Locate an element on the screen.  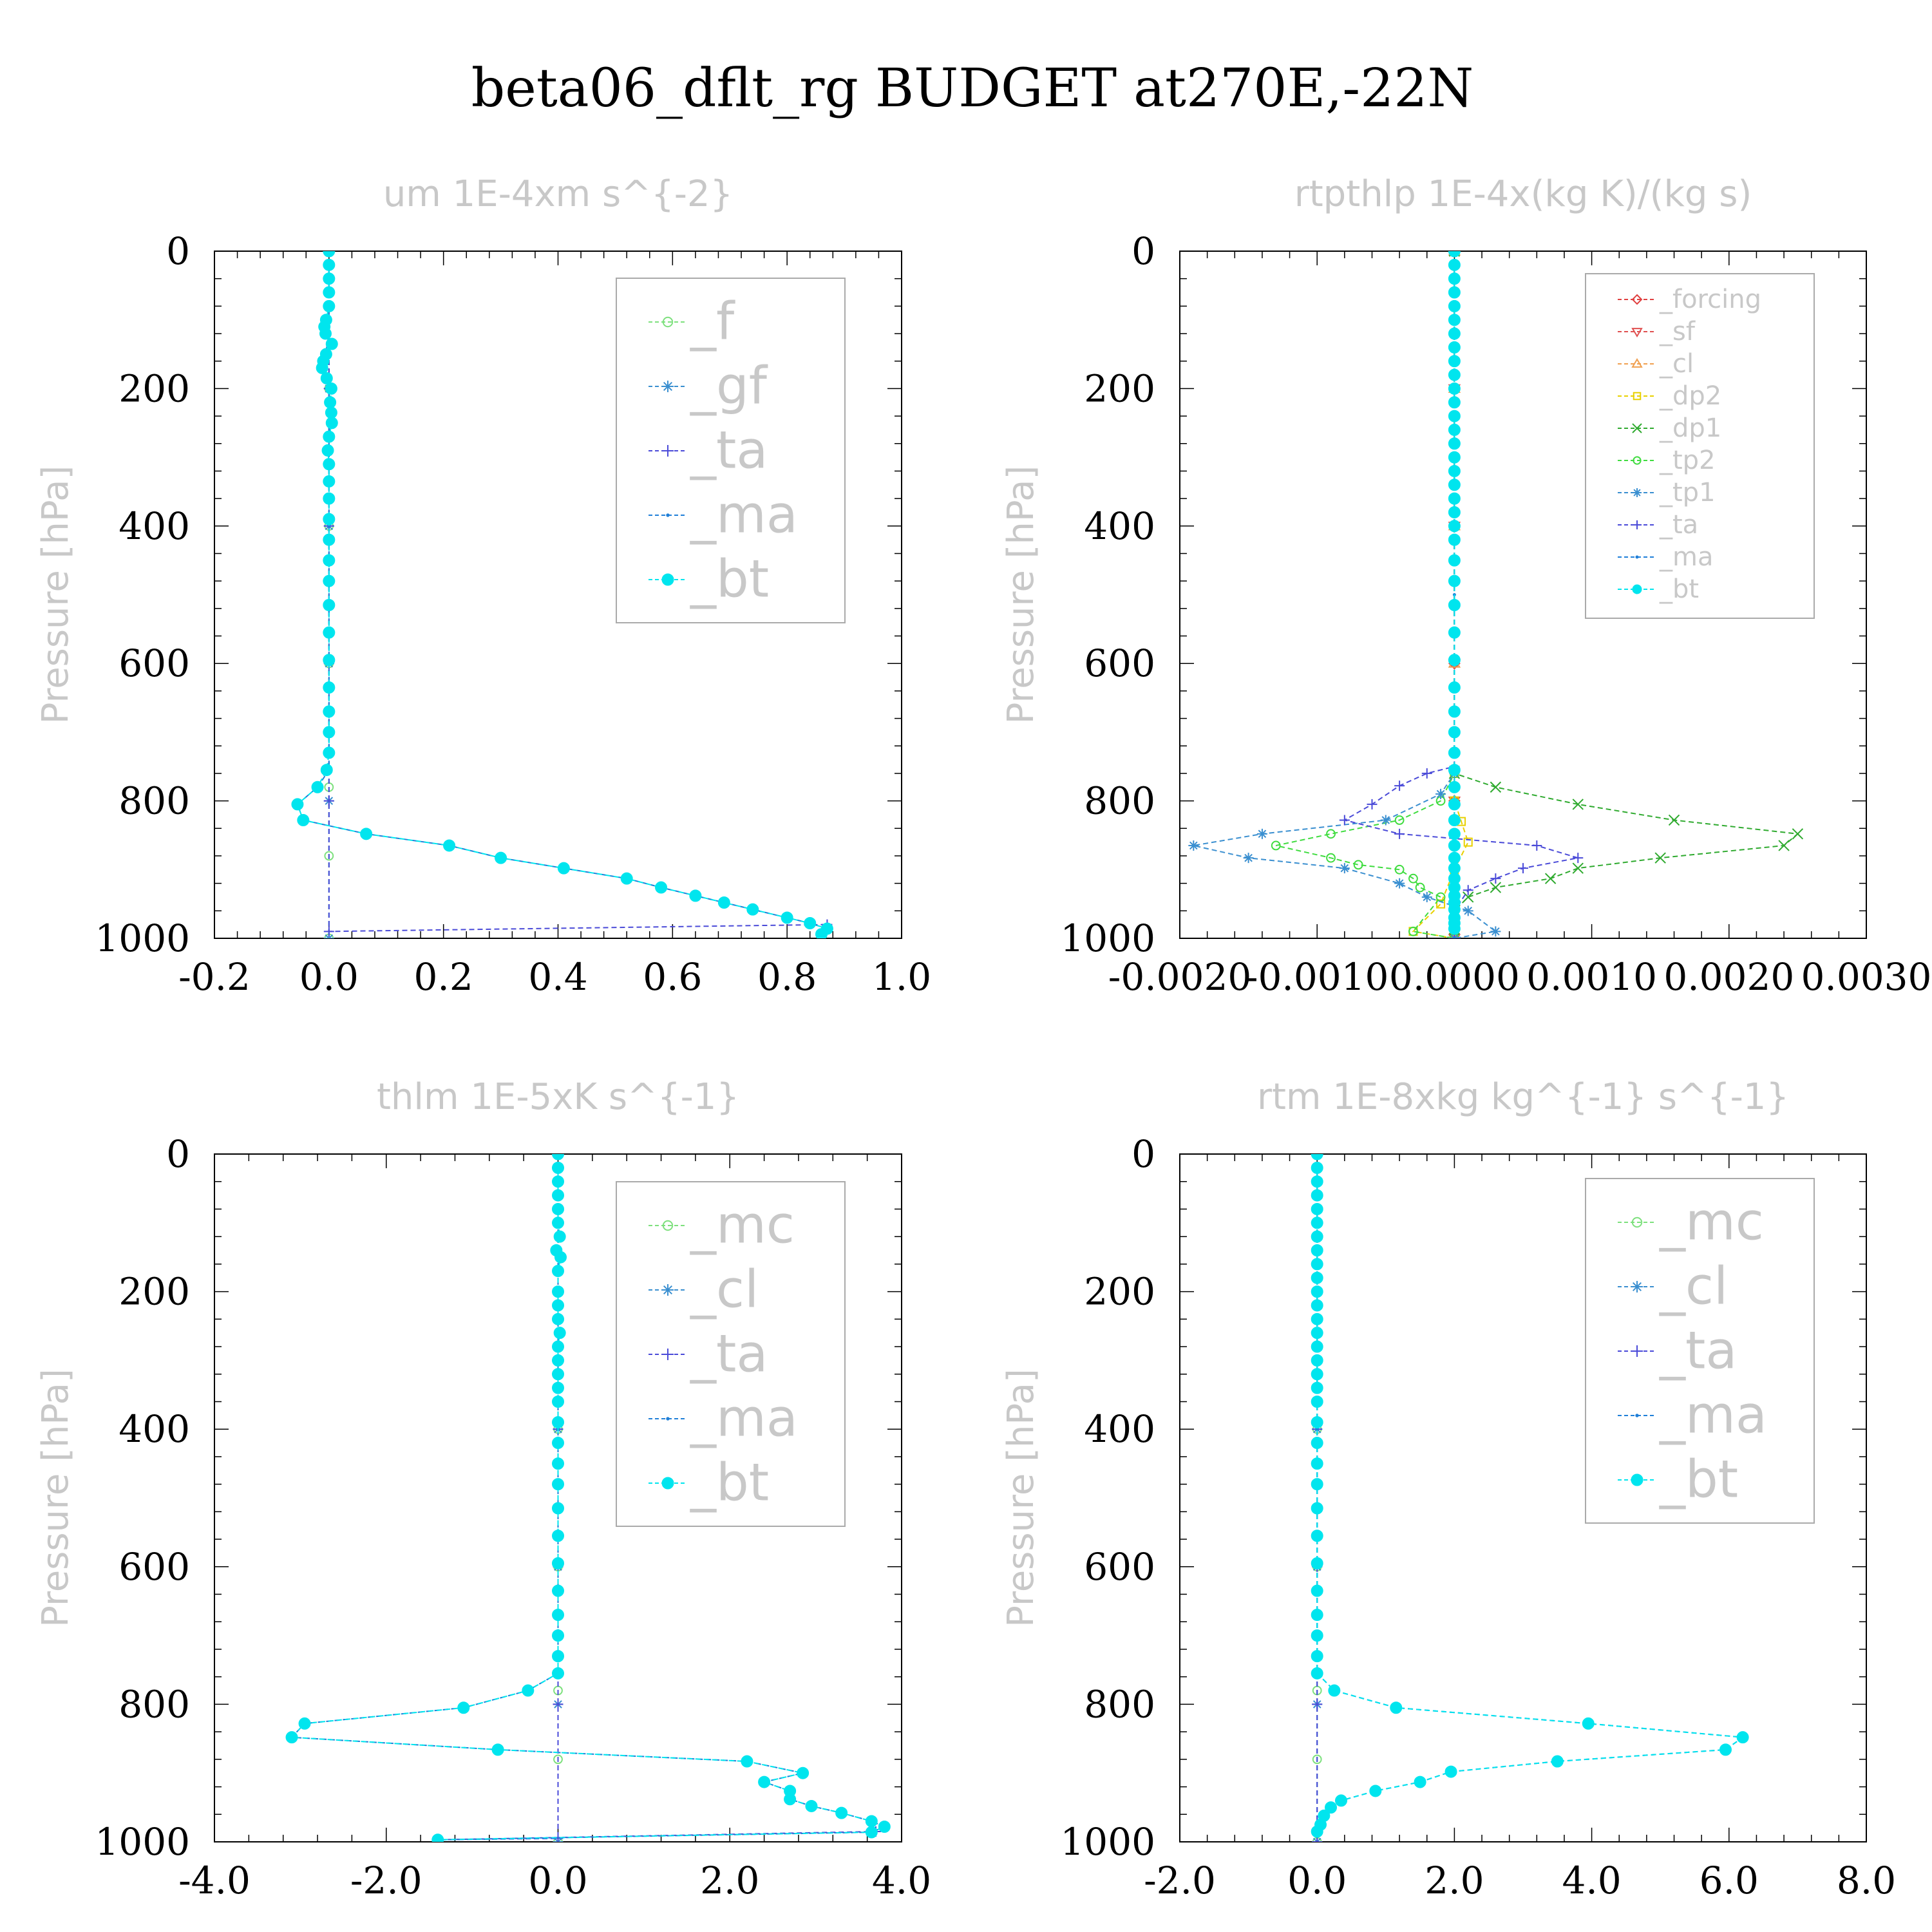
y-tick-label: 800 is located at coordinates (1119, 801).